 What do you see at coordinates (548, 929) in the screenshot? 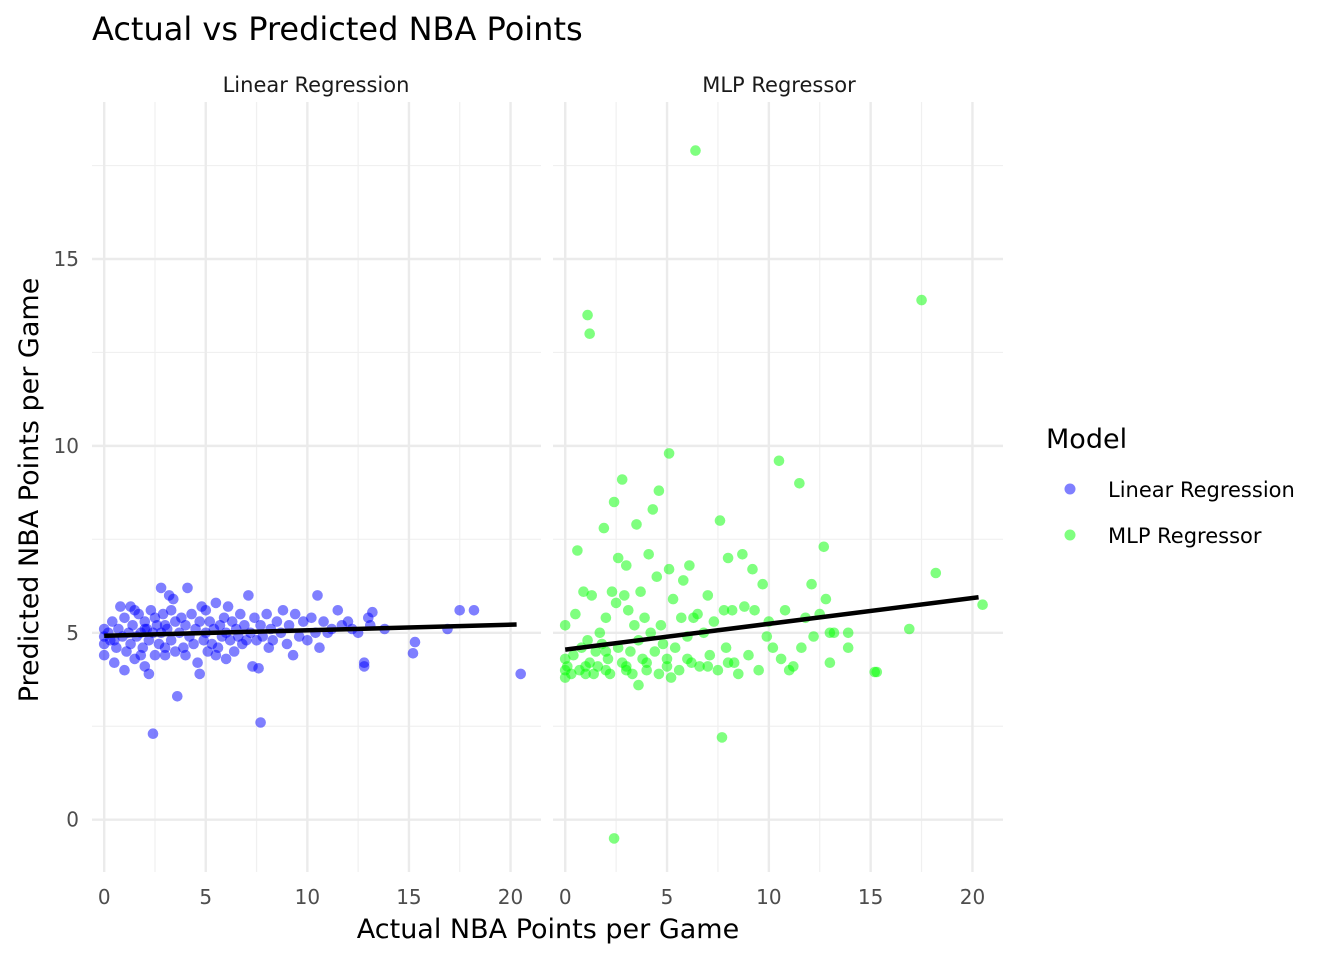
I see `x-axis-label: Actual NBA Points per Game` at bounding box center [548, 929].